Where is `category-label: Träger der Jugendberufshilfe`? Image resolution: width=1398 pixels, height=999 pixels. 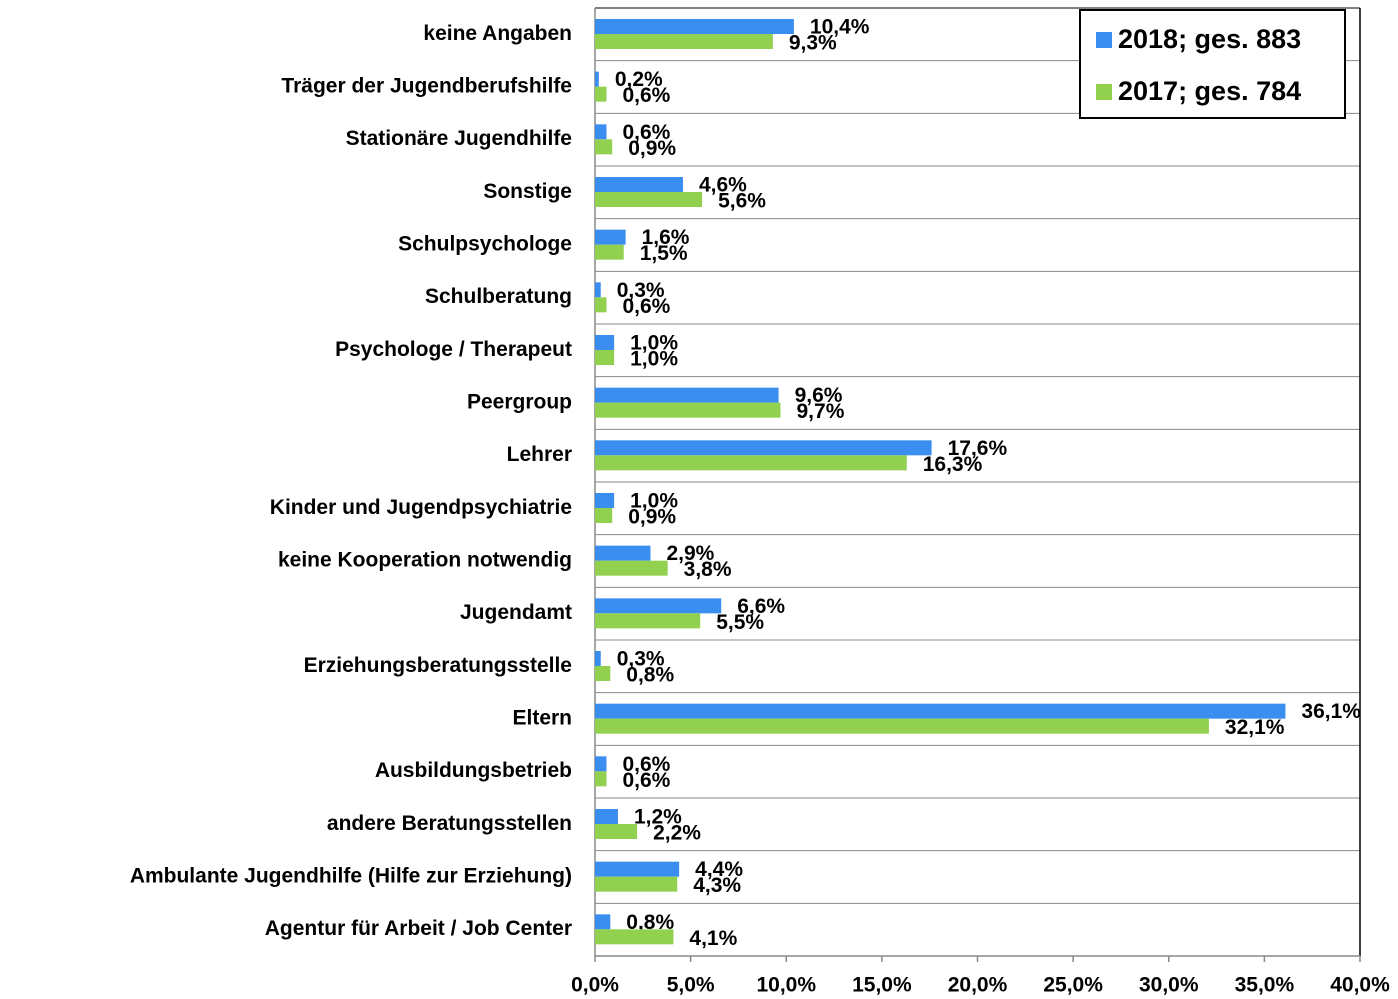 category-label: Träger der Jugendberufshilfe is located at coordinates (426, 86).